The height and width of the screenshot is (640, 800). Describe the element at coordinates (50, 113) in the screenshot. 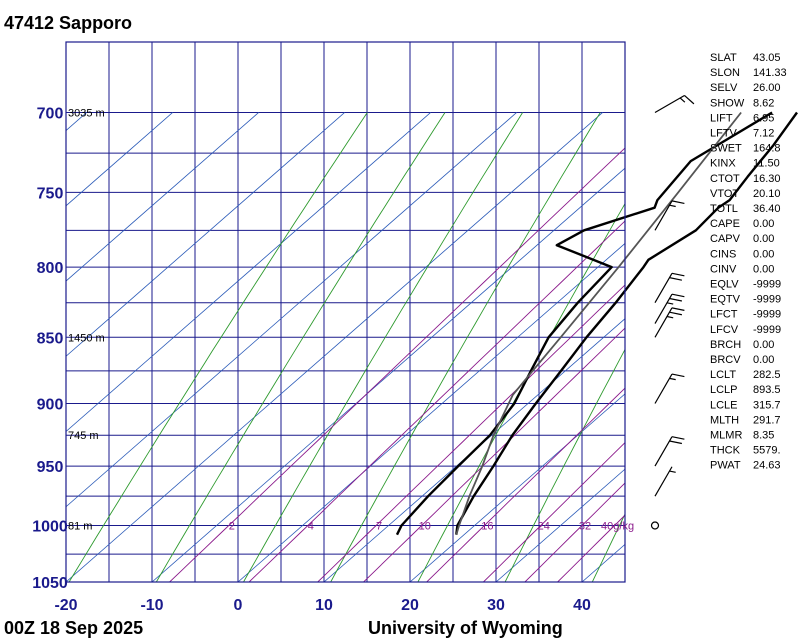

I see `pressure-tick-label: 700` at that location.